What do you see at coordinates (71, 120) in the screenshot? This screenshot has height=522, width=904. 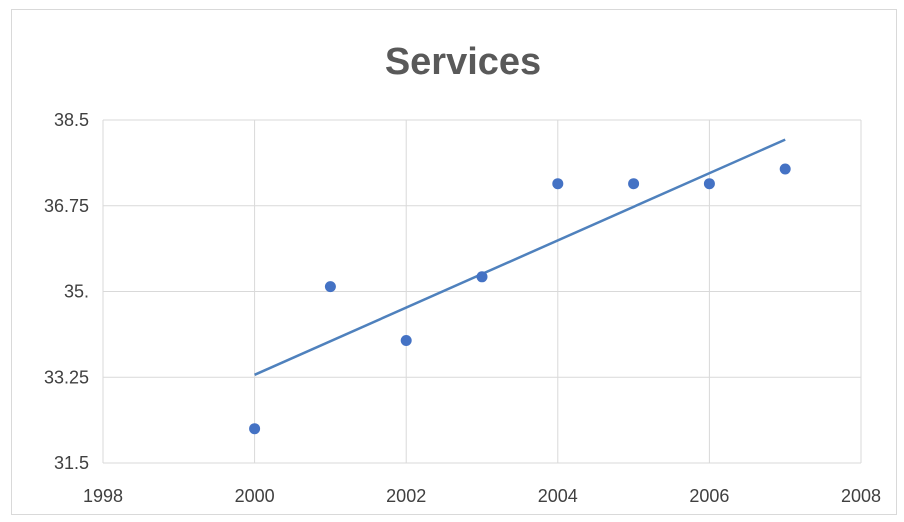 I see `y-tick-label: 38.5` at bounding box center [71, 120].